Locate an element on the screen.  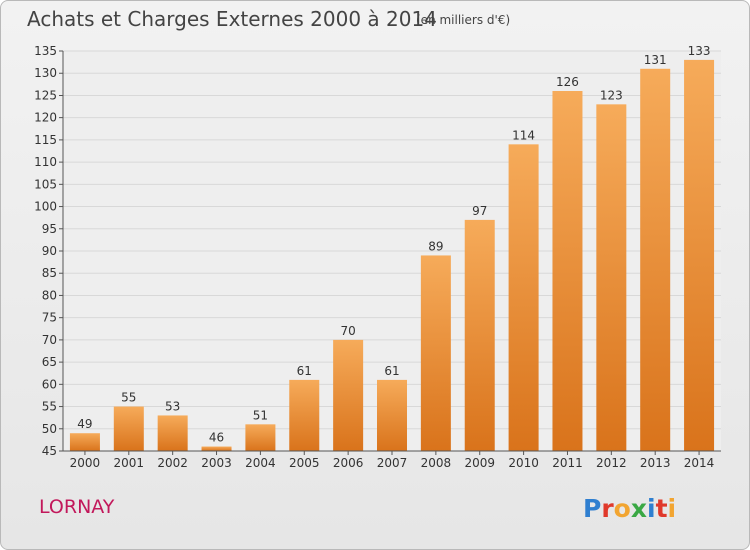
data-label-2002: 53 is located at coordinates (172, 406).